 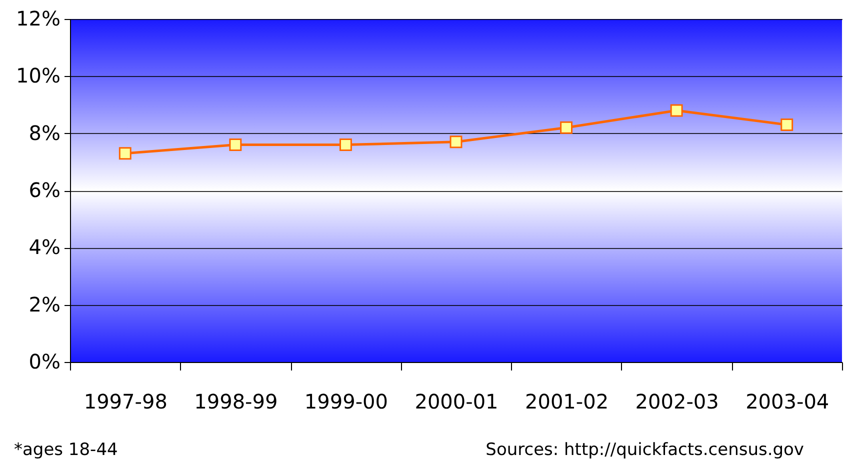 I want to click on x-tick-label: 1998-99, so click(x=236, y=402).